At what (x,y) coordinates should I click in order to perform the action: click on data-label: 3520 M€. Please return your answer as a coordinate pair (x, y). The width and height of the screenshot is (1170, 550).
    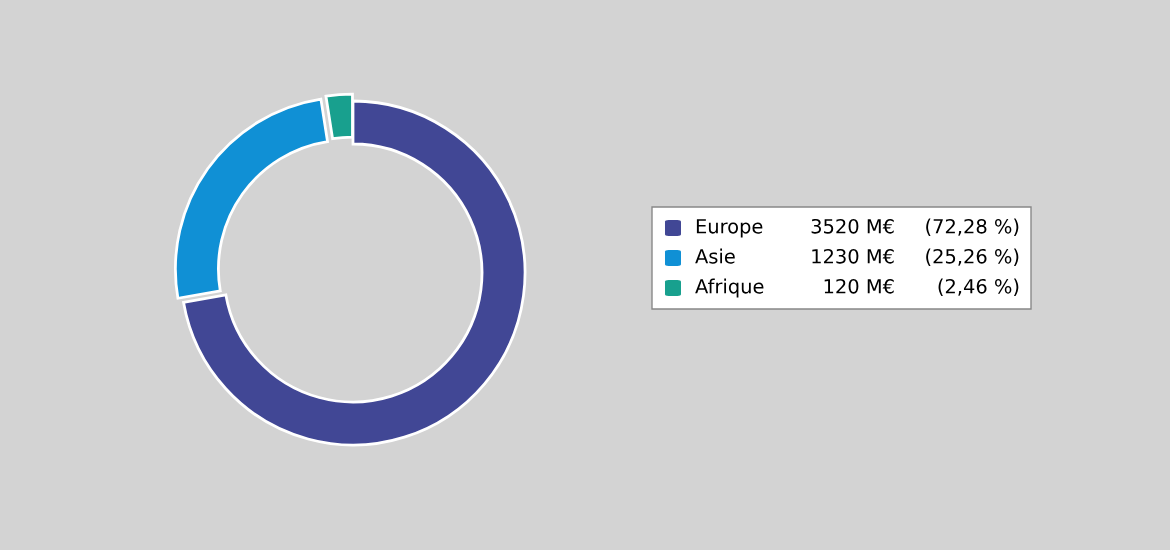
    Looking at the image, I should click on (852, 226).